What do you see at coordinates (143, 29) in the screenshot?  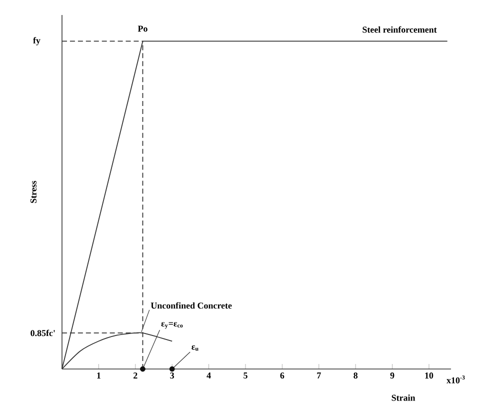 I see `annotation: Po` at bounding box center [143, 29].